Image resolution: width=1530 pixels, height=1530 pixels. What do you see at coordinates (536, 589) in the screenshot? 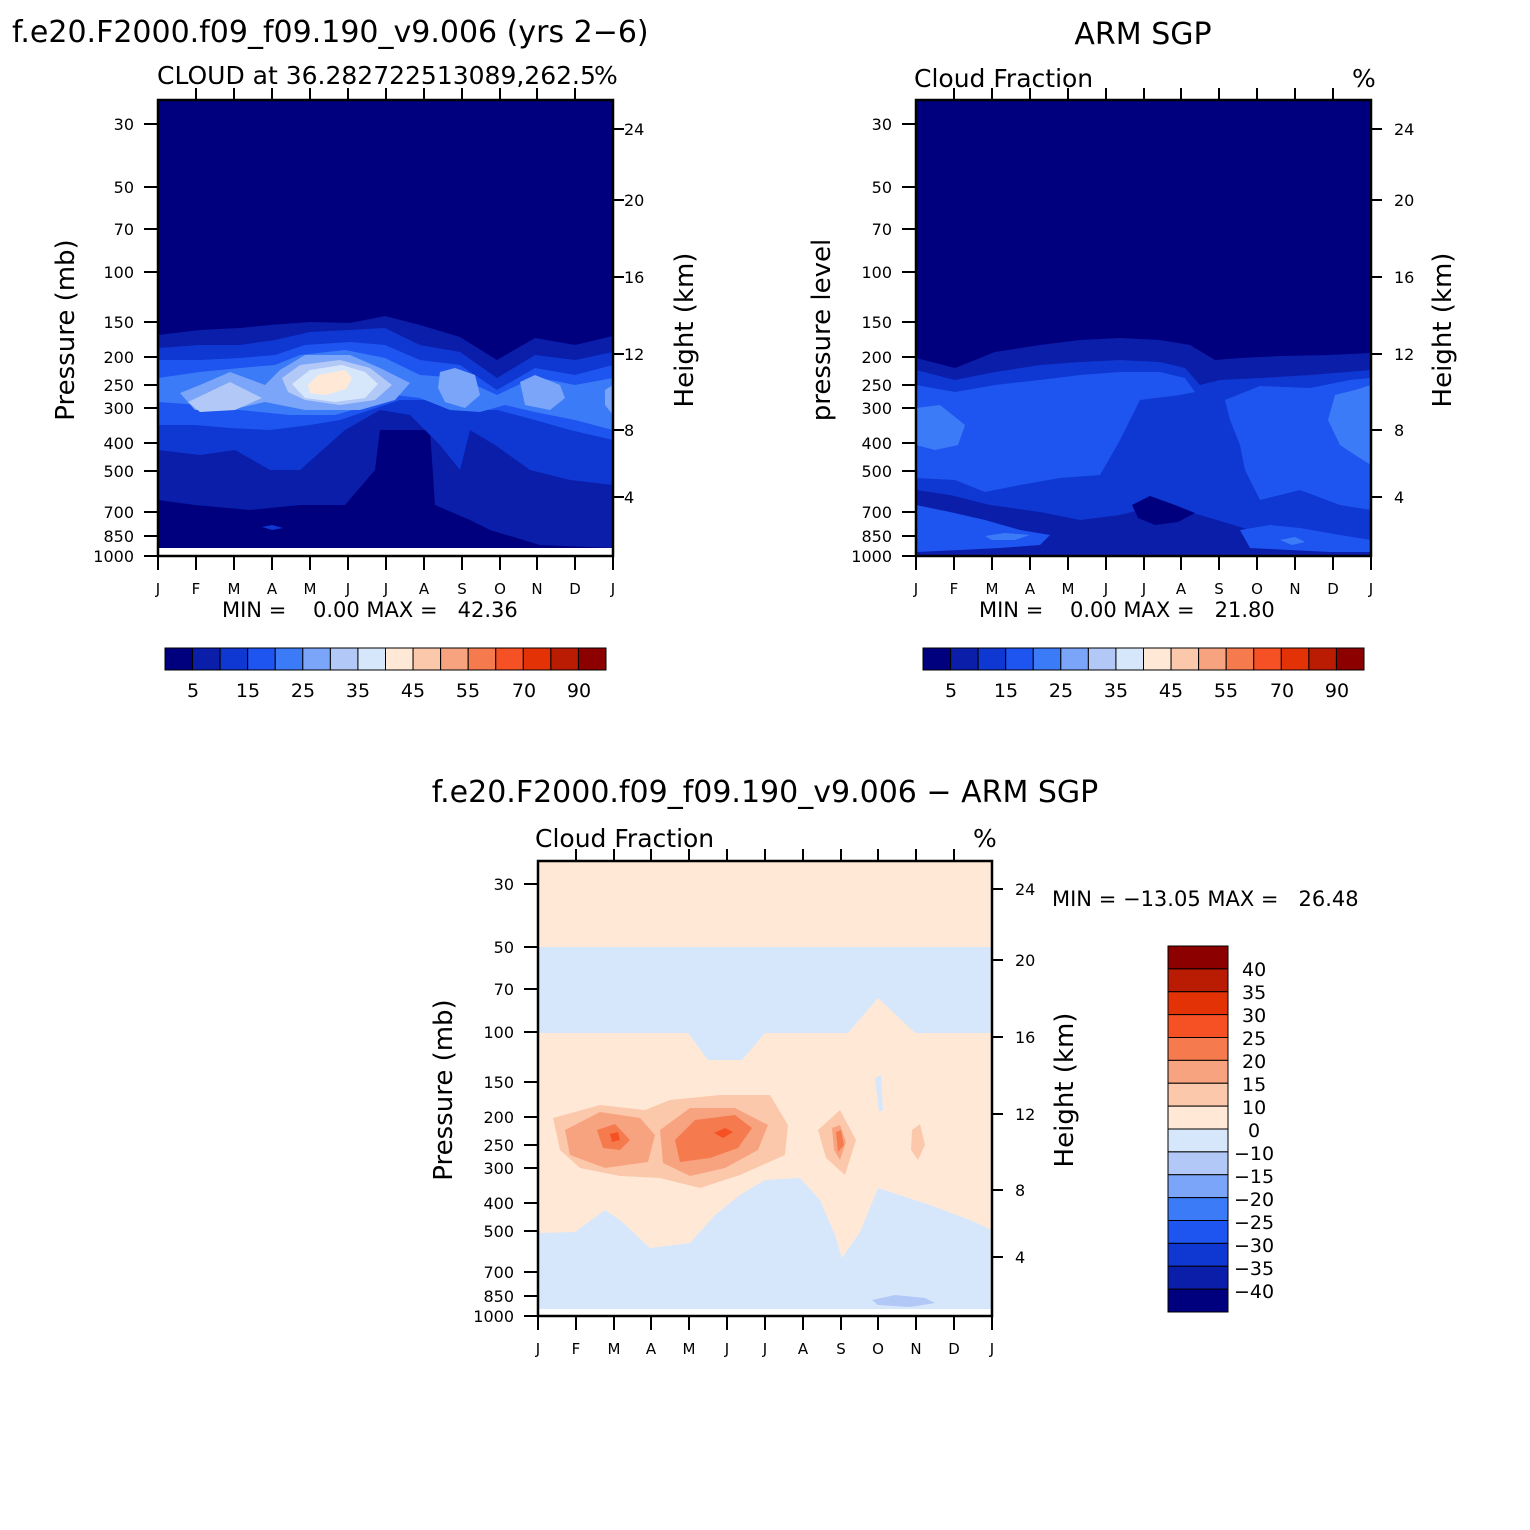
I see `x-tick-label: N` at bounding box center [536, 589].